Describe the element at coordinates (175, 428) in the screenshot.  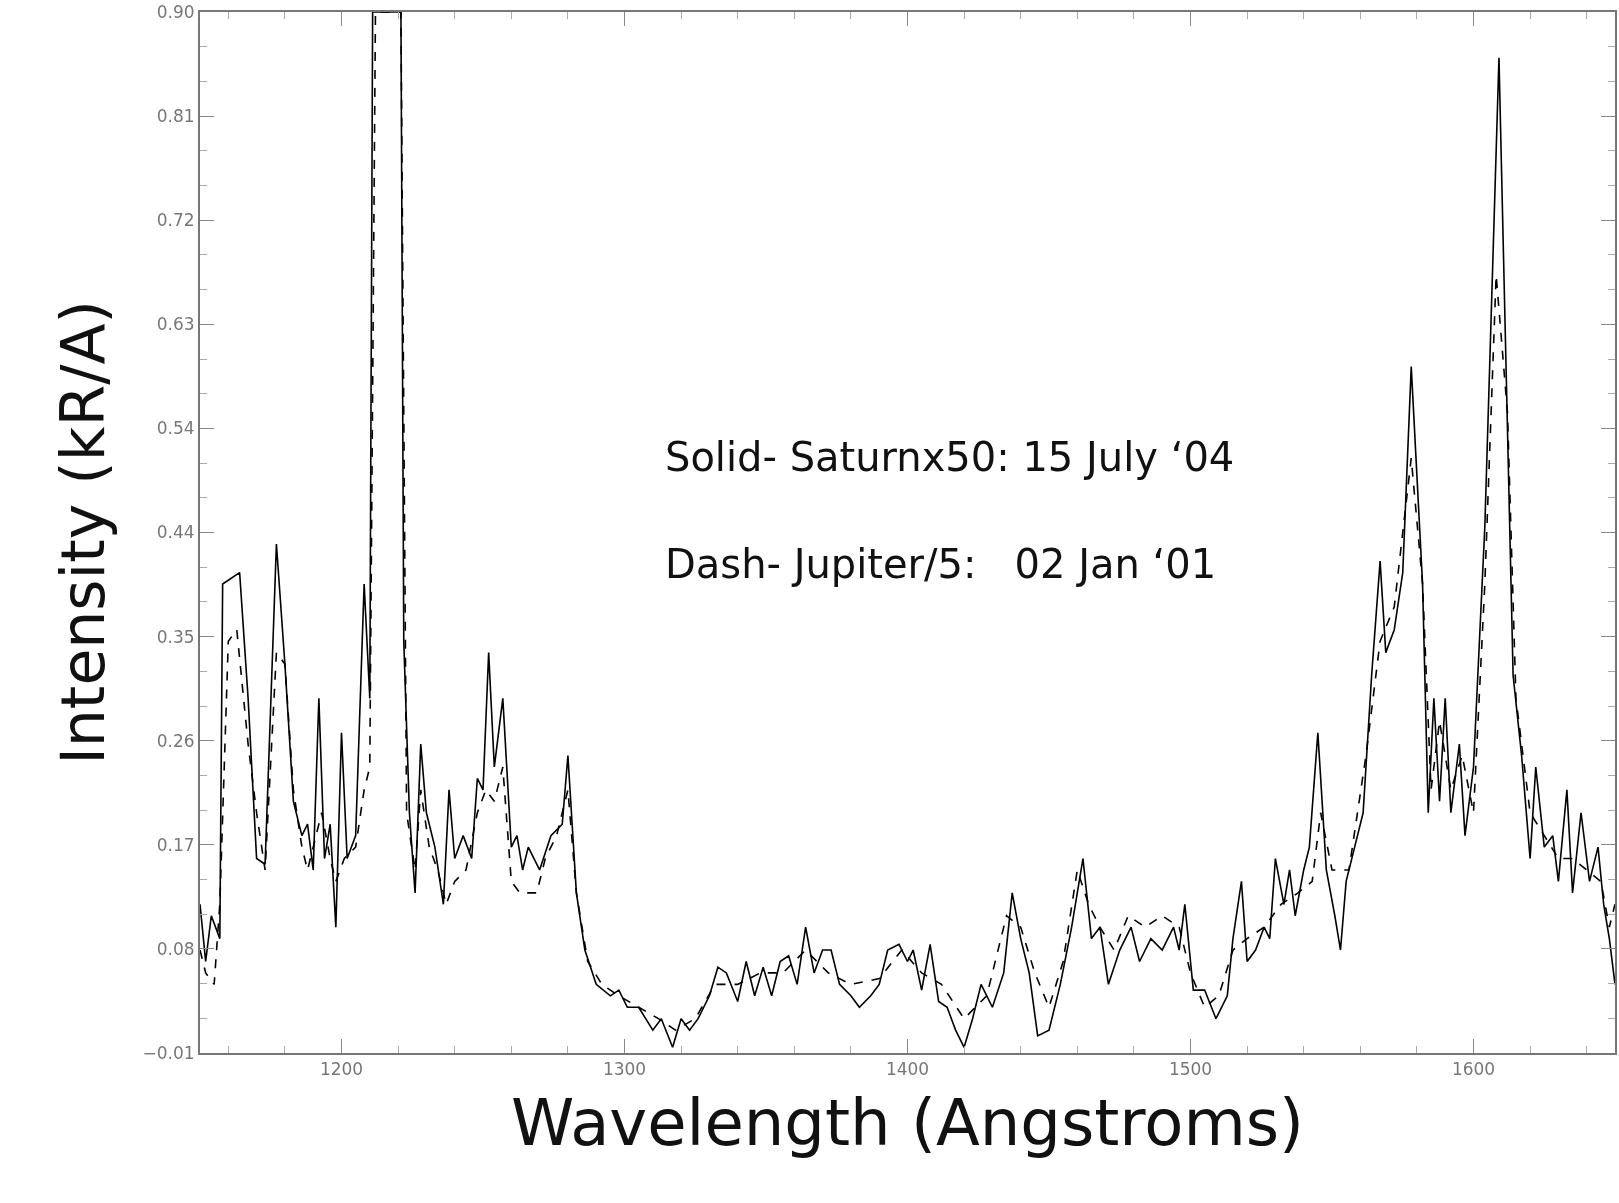
I see `y-tick-label: 0.54` at that location.